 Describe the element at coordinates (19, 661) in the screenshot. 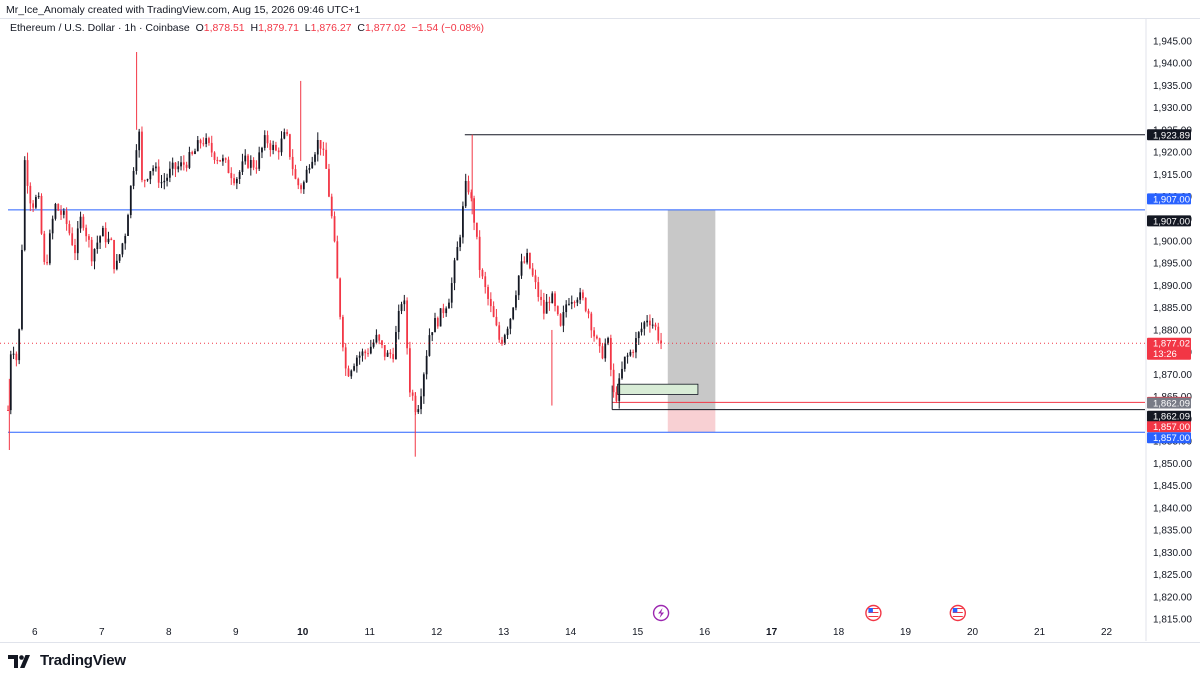

I see `tradingview-logo-icon` at that location.